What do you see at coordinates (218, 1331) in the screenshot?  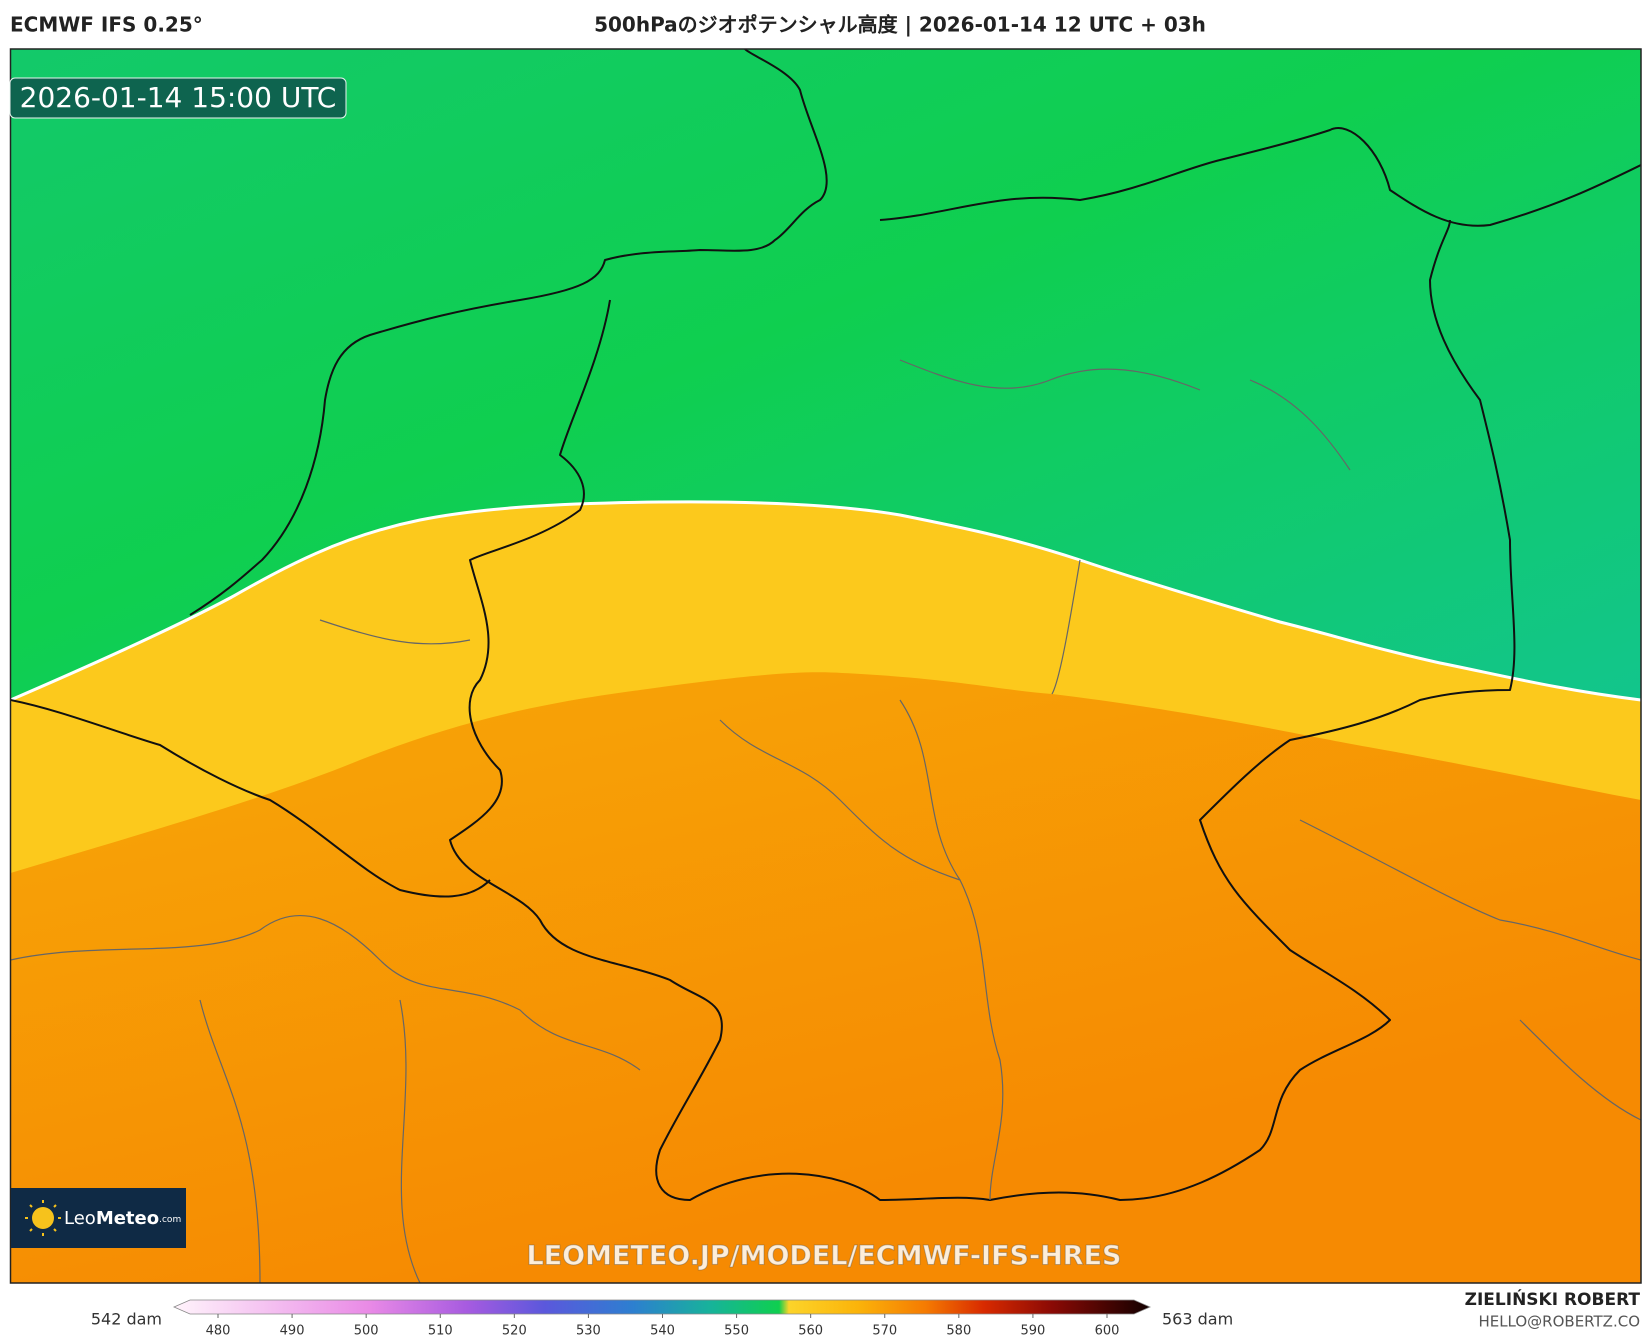 I see `colorbar-tick-label: 480` at bounding box center [218, 1331].